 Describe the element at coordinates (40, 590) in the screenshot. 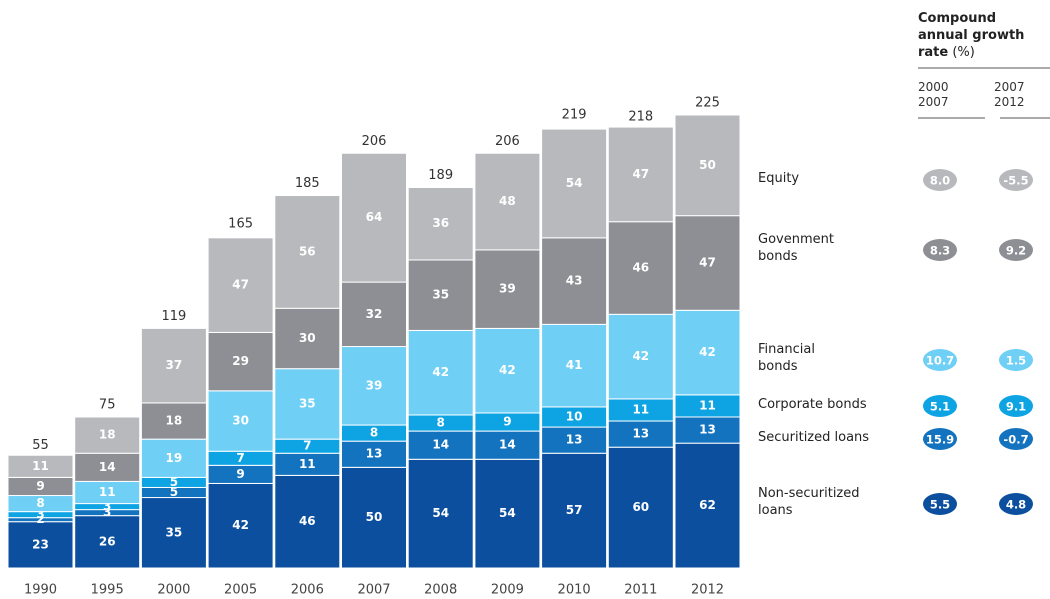

I see `x-tick-label: 1990` at that location.